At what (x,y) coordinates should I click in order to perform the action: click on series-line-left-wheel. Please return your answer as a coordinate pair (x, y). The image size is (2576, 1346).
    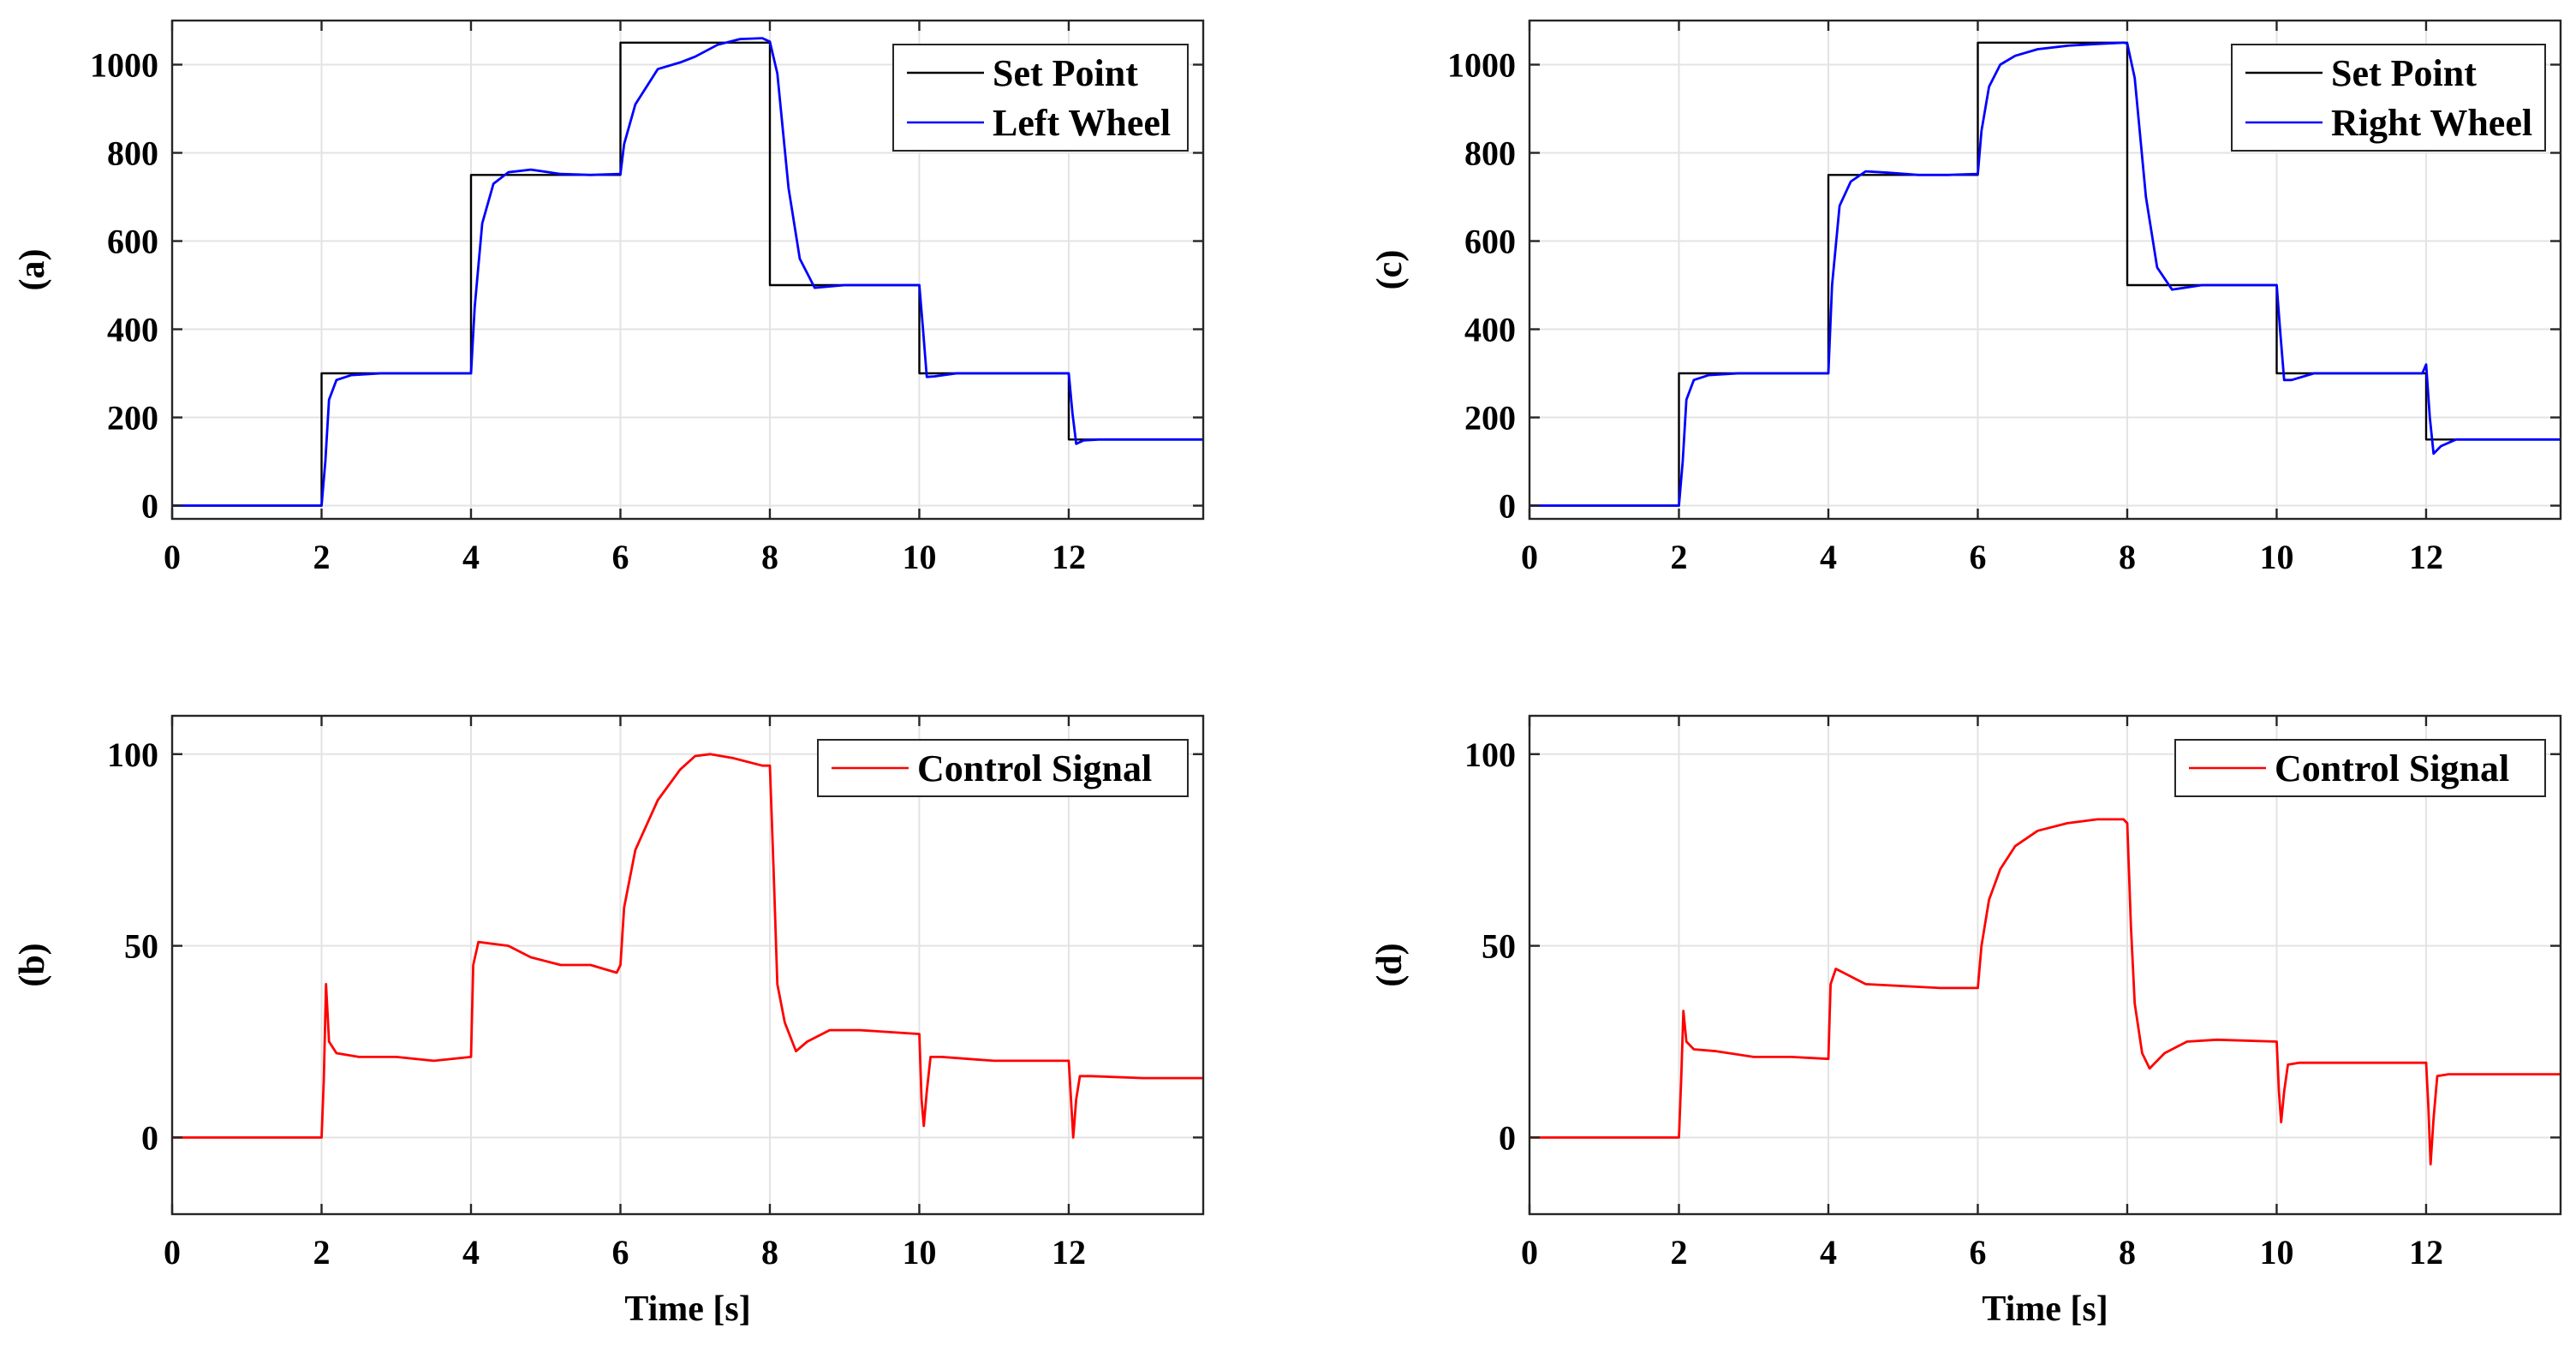
    Looking at the image, I should click on (687, 272).